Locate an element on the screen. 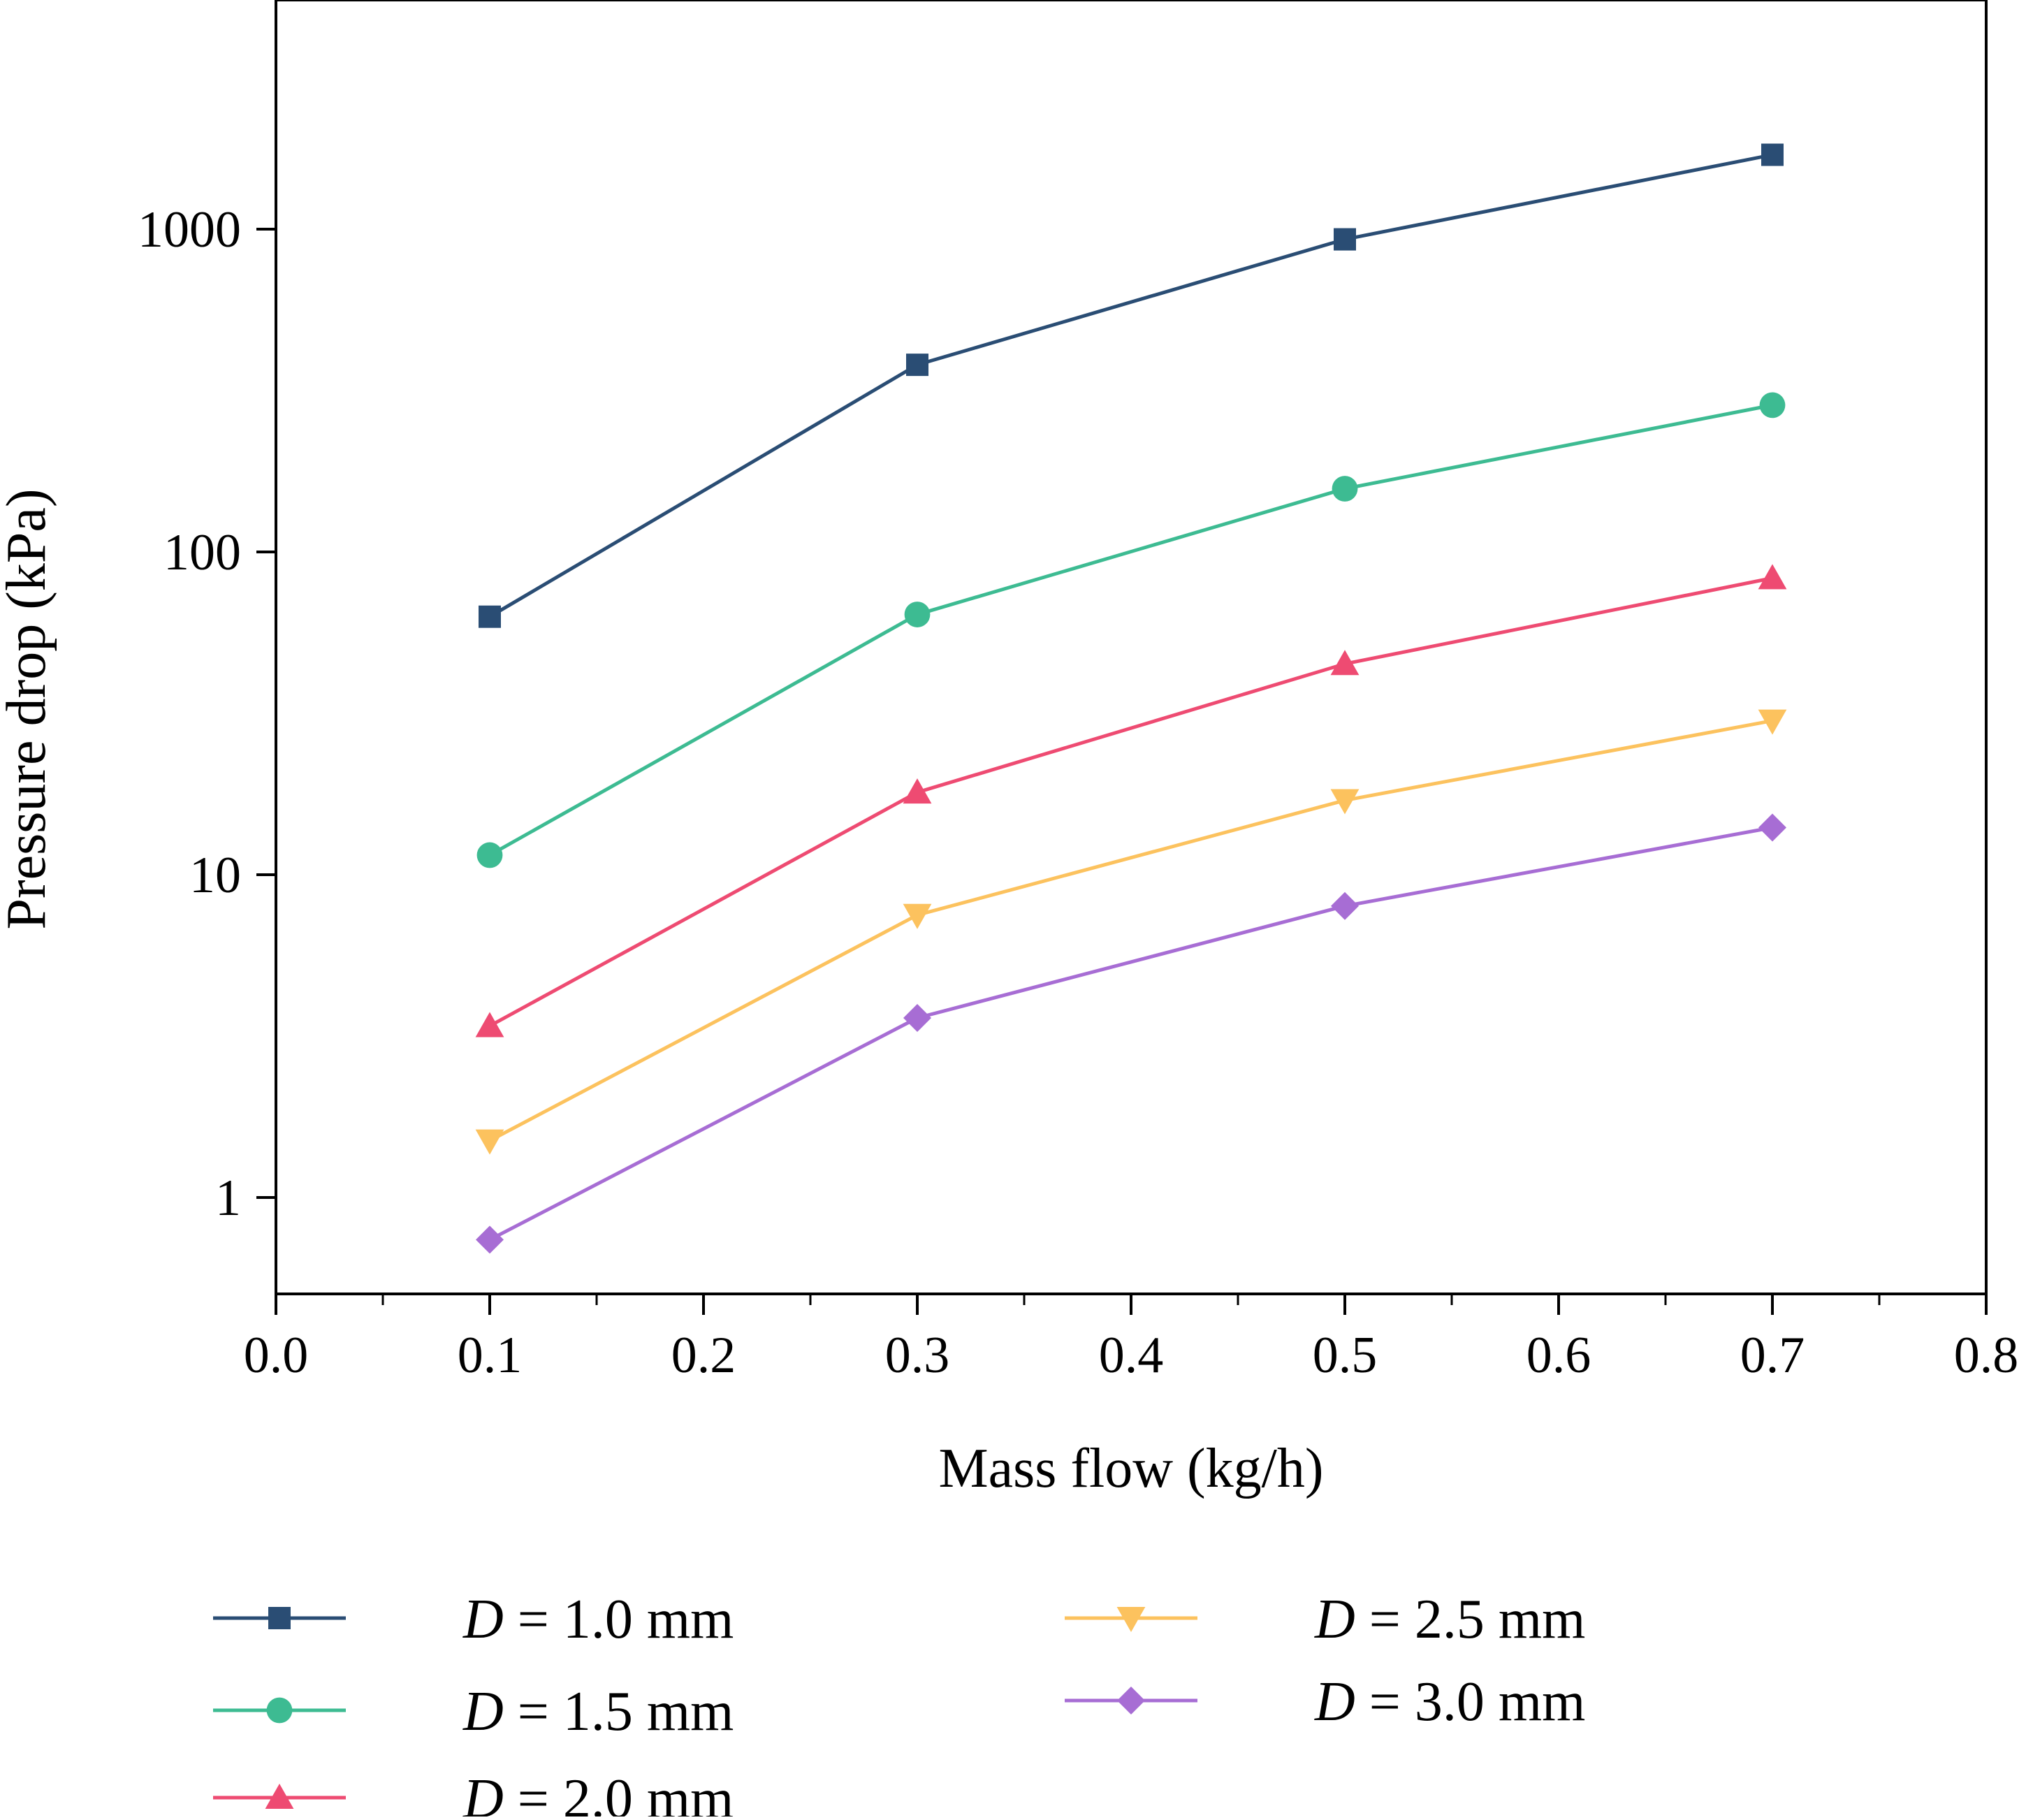  y-axis: 1 10 100 1000 is located at coordinates (207, 714).